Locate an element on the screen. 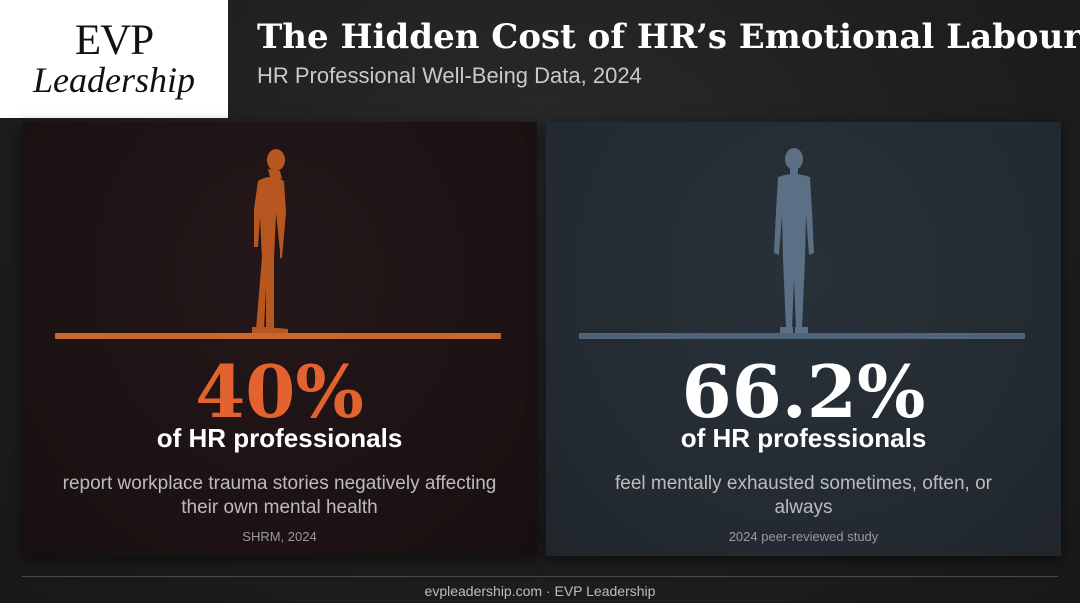  logo-wordmark: EVP is located at coordinates (114, 40).